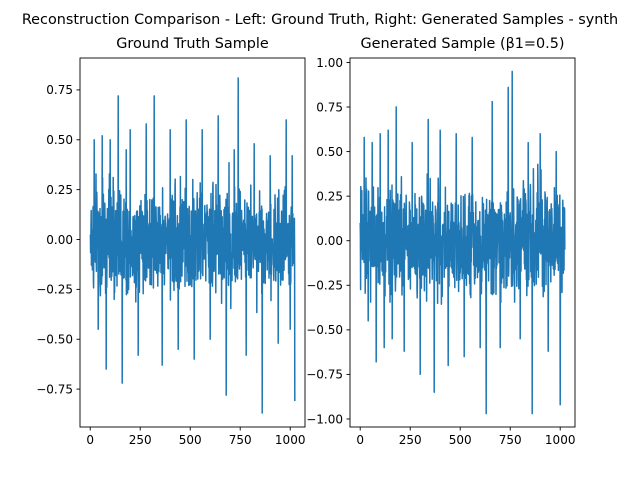 This screenshot has width=640, height=480. Describe the element at coordinates (463, 44) in the screenshot. I see `panel-title: Generated Sample (β1=0.5)` at that location.